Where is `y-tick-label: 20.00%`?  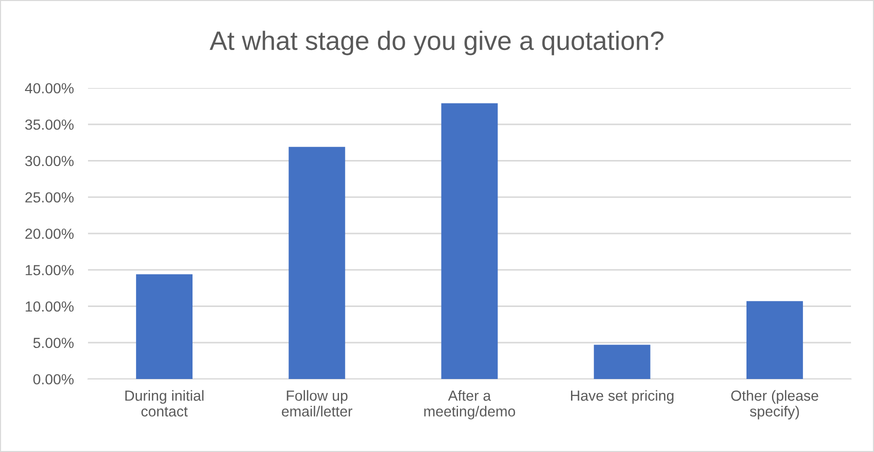
y-tick-label: 20.00% is located at coordinates (49, 233).